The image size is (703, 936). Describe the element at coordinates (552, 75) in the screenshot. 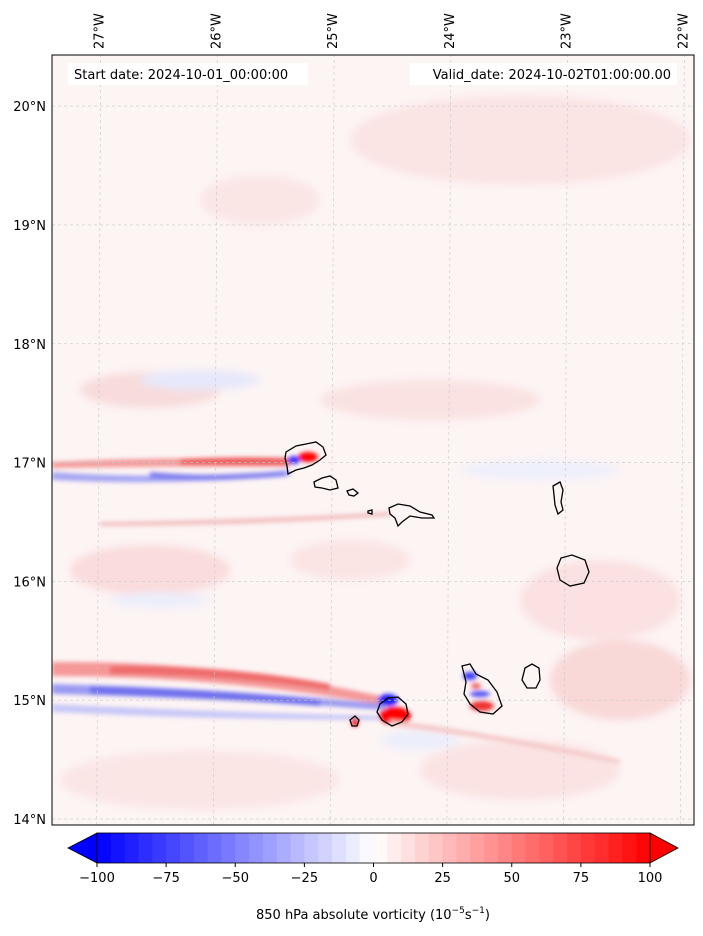

I see `valid-date-label: Valid_date: 2024-10-02T01:00:00.00` at that location.